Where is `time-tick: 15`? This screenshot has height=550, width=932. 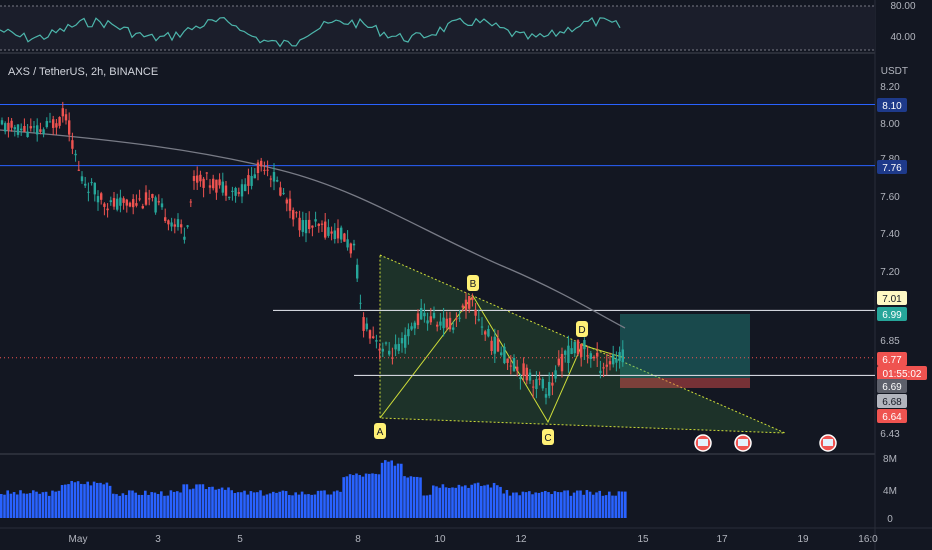
time-tick: 15 is located at coordinates (643, 539).